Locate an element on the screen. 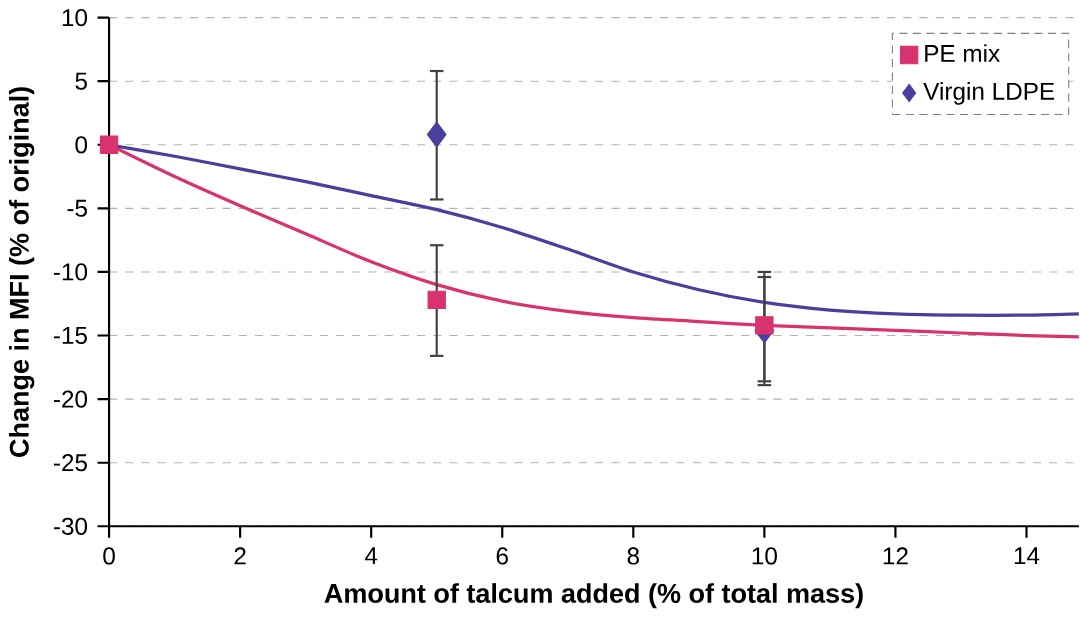 The width and height of the screenshot is (1080, 617). y-tick-label: 0 is located at coordinates (81, 145).